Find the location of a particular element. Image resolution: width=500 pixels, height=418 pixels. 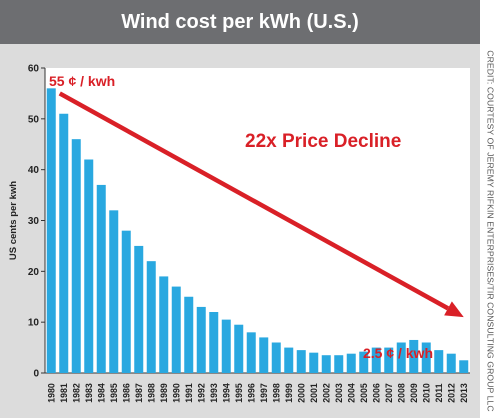

bar-2001 is located at coordinates (314, 362).